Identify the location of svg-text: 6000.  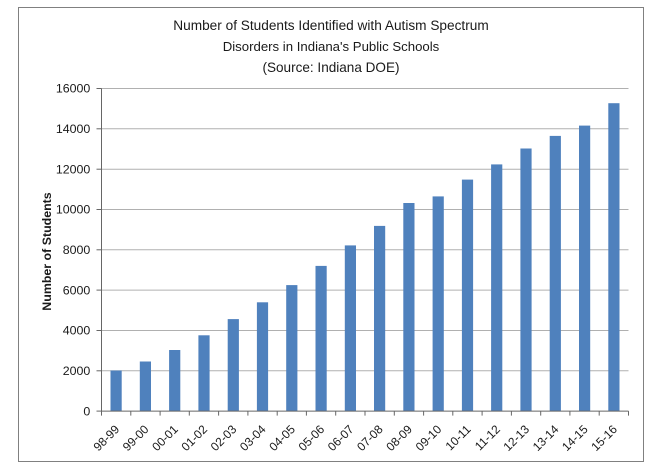
(77, 290).